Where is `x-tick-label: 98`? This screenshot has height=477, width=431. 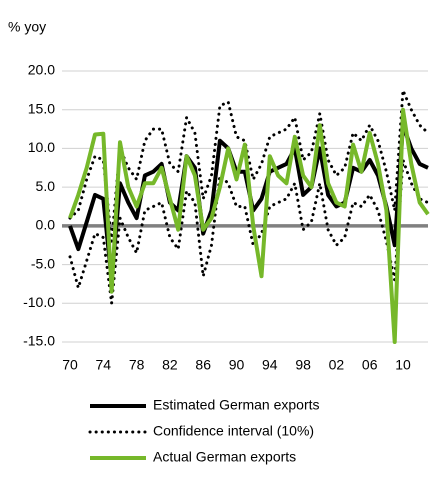
x-tick-label: 98 is located at coordinates (303, 365).